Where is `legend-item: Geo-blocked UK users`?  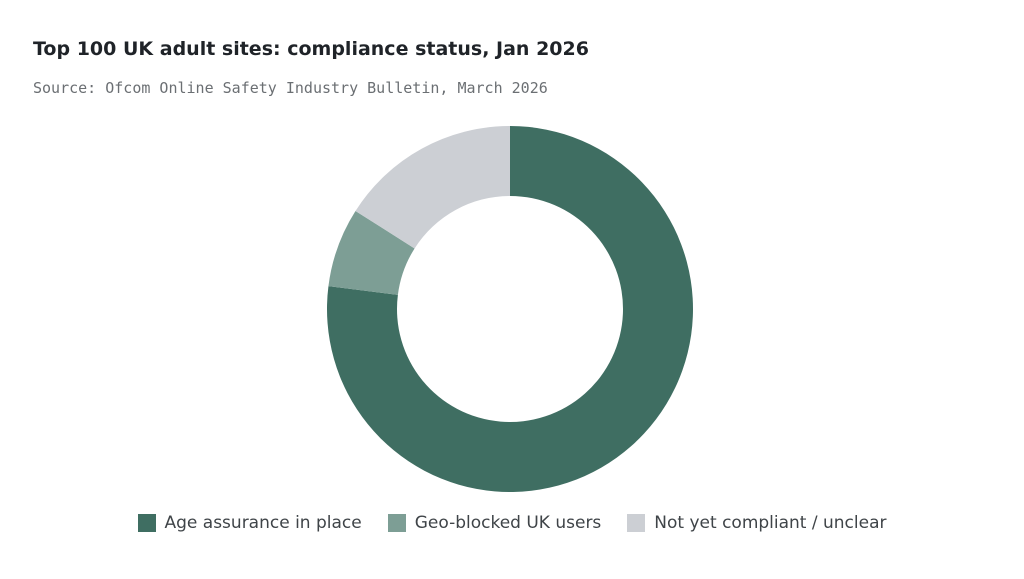 legend-item: Geo-blocked UK users is located at coordinates (494, 523).